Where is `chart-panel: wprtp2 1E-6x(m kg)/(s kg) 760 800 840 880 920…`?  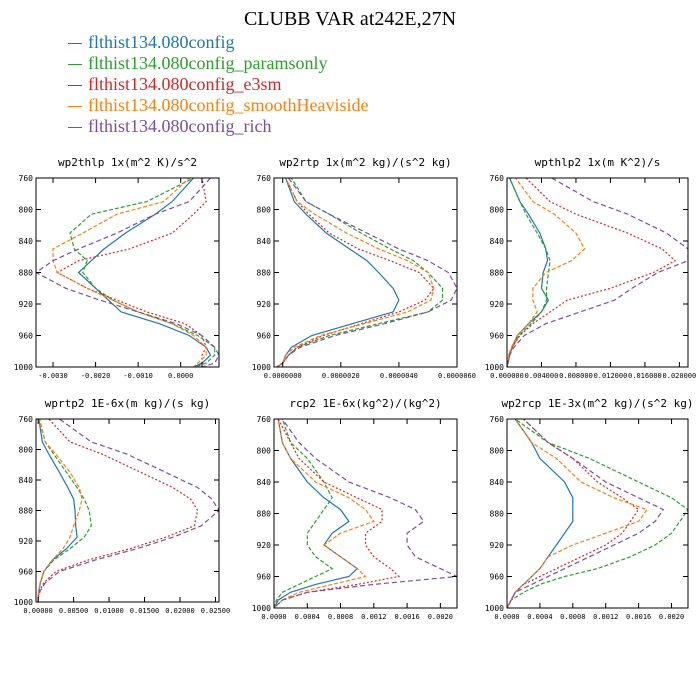 chart-panel: wprtp2 1E-6x(m kg)/(s kg) 760 800 840 880 920… is located at coordinates (122, 506).